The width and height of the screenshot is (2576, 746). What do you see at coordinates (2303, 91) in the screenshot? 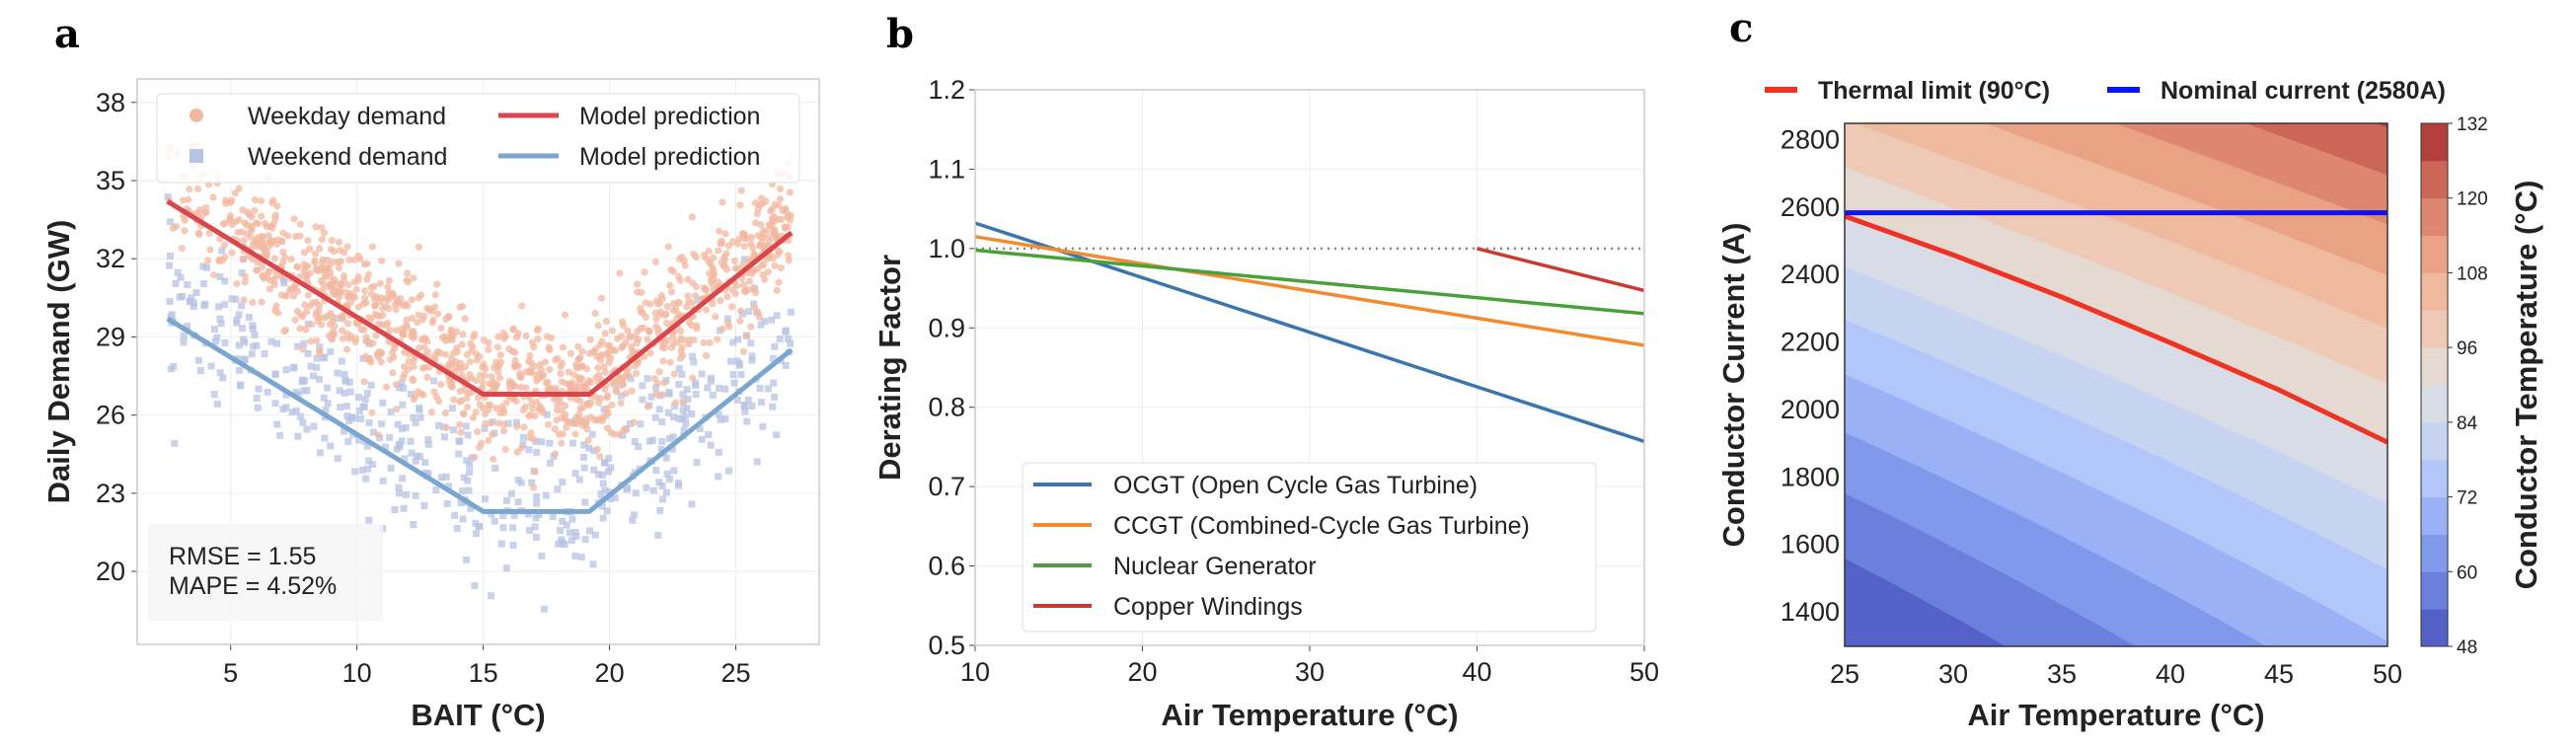
I see `legend-label: Nominal current (2580A)` at bounding box center [2303, 91].